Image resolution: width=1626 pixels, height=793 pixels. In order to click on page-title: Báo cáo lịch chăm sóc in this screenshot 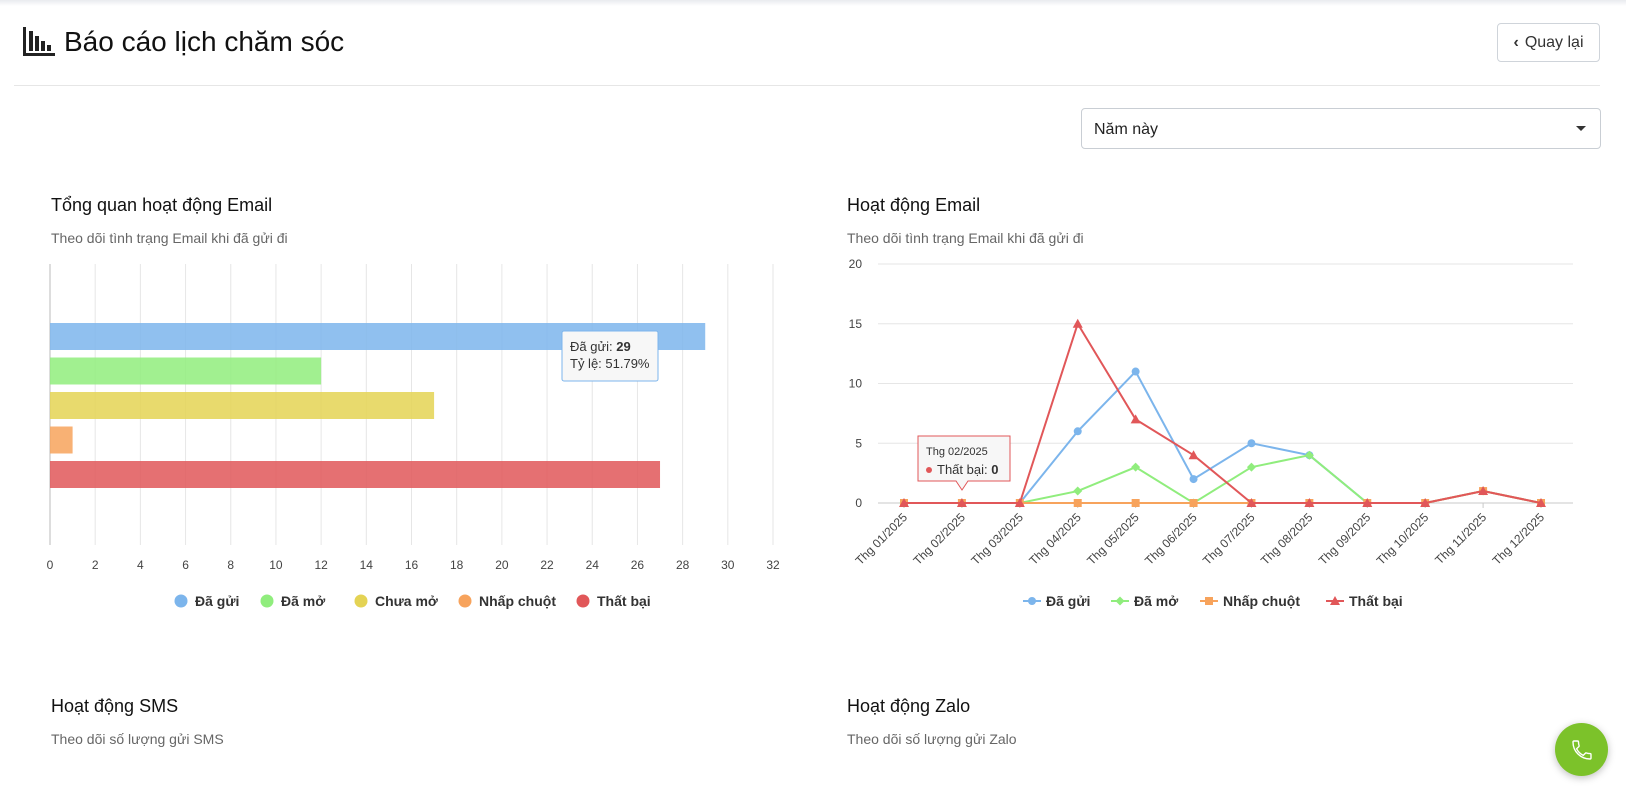, I will do `click(204, 41)`.